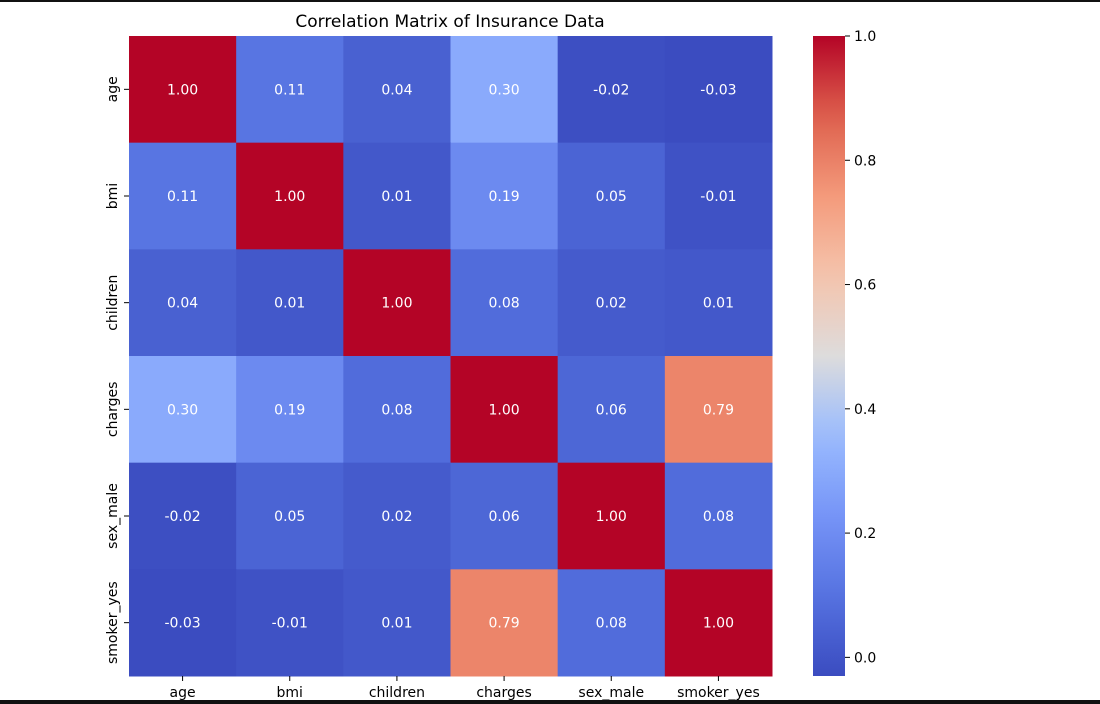 The width and height of the screenshot is (1100, 704). What do you see at coordinates (113, 89) in the screenshot?
I see `y-tick-label: age` at bounding box center [113, 89].